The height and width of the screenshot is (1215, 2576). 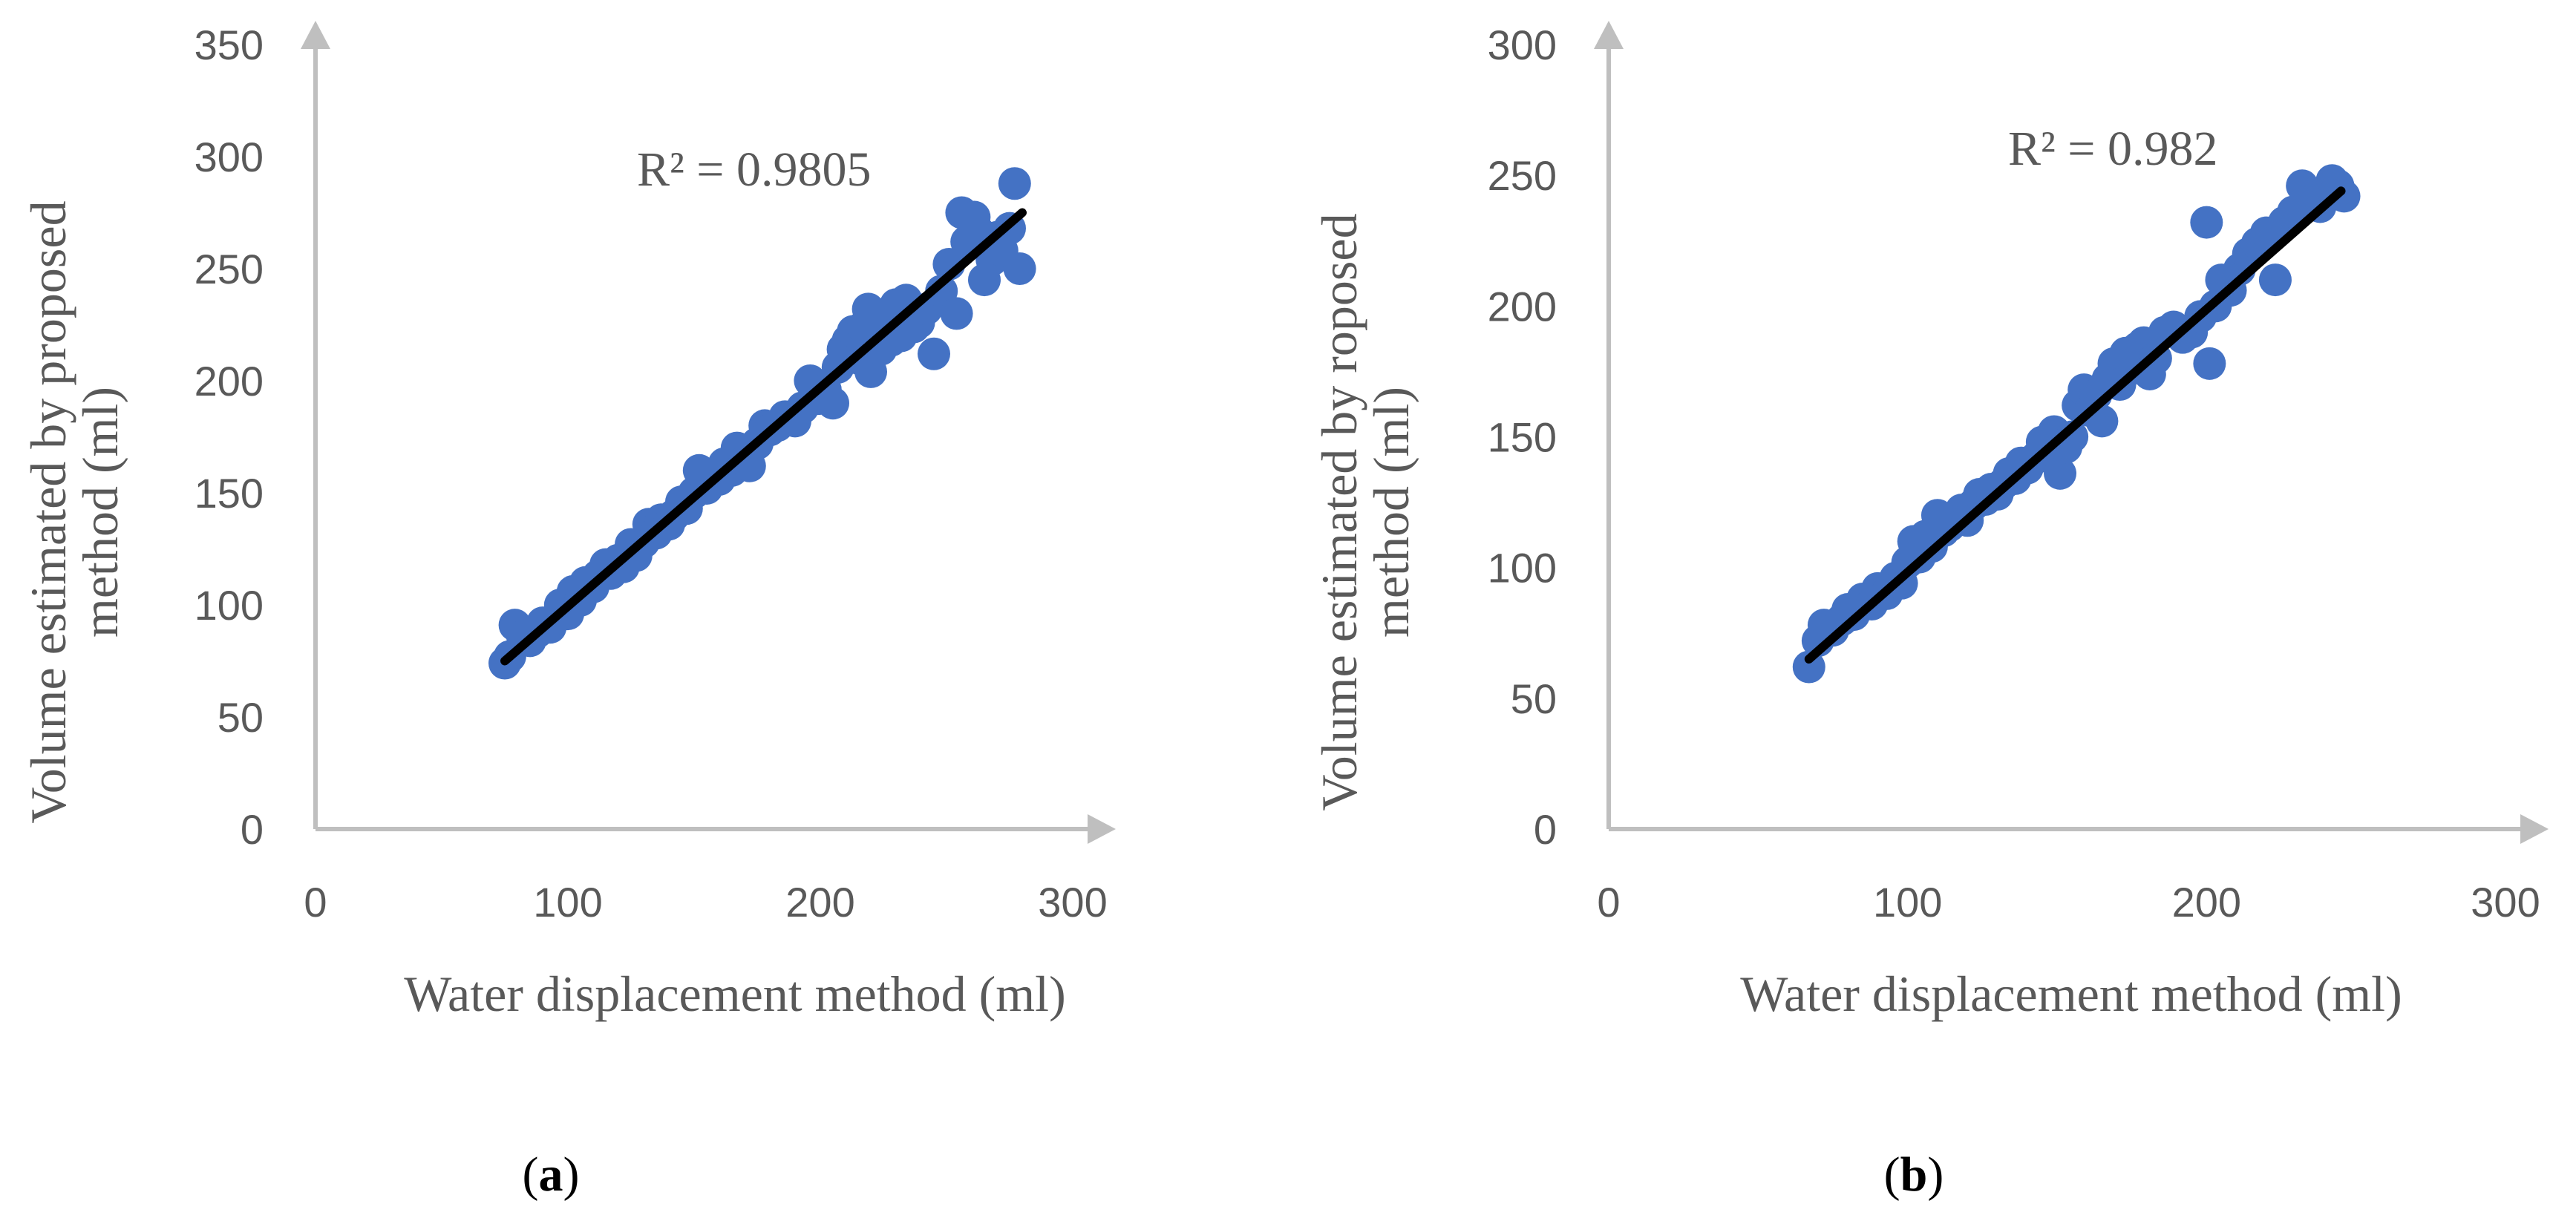 What do you see at coordinates (1102, 829) in the screenshot?
I see `chart-a-x-arrow` at bounding box center [1102, 829].